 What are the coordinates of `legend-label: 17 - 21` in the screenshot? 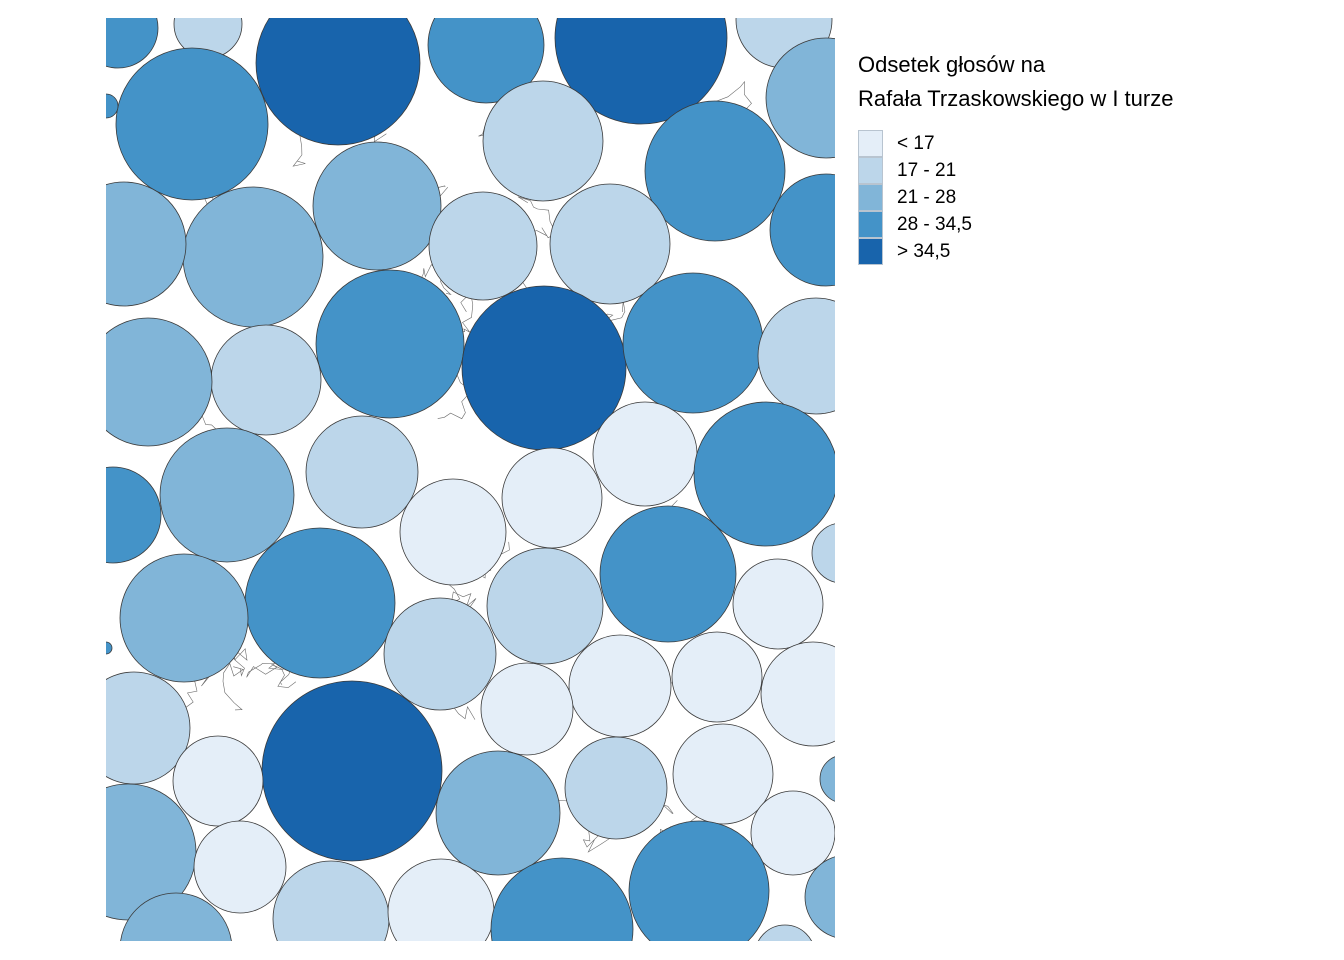 It's located at (927, 170).